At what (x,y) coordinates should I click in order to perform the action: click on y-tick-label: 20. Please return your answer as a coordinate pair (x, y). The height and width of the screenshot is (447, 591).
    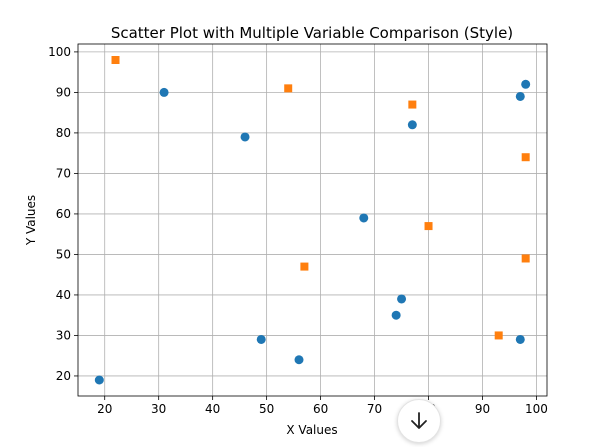
    Looking at the image, I should click on (63, 376).